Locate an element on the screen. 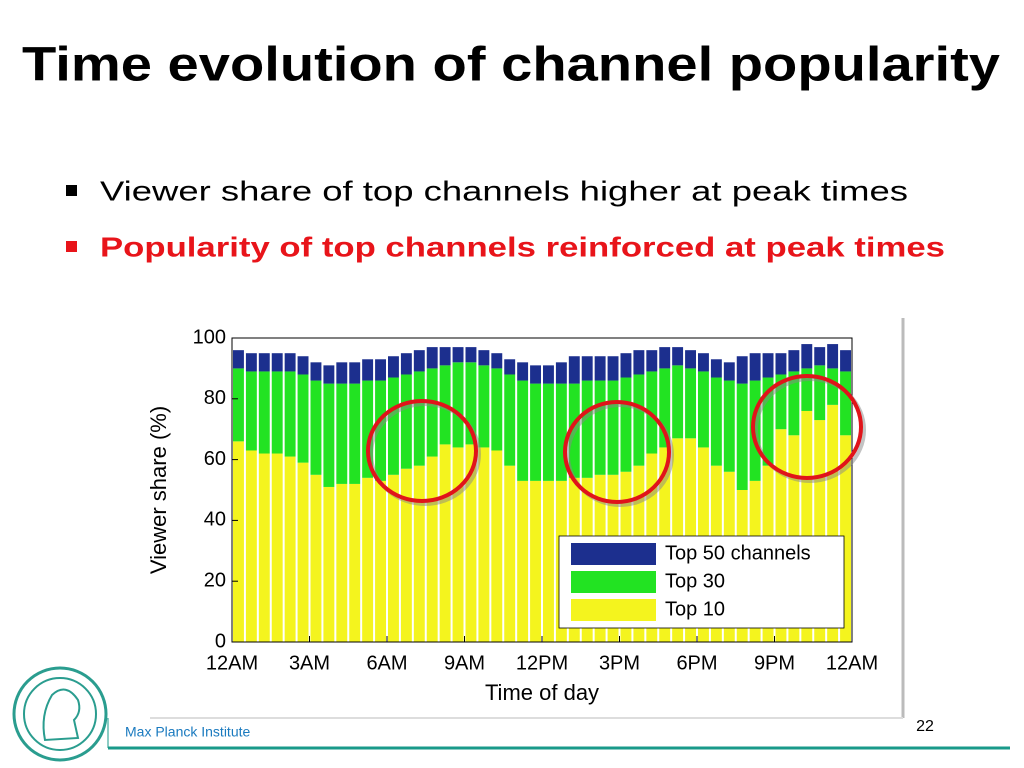 The image size is (1024, 768). y-tick-label: 20 is located at coordinates (215, 580).